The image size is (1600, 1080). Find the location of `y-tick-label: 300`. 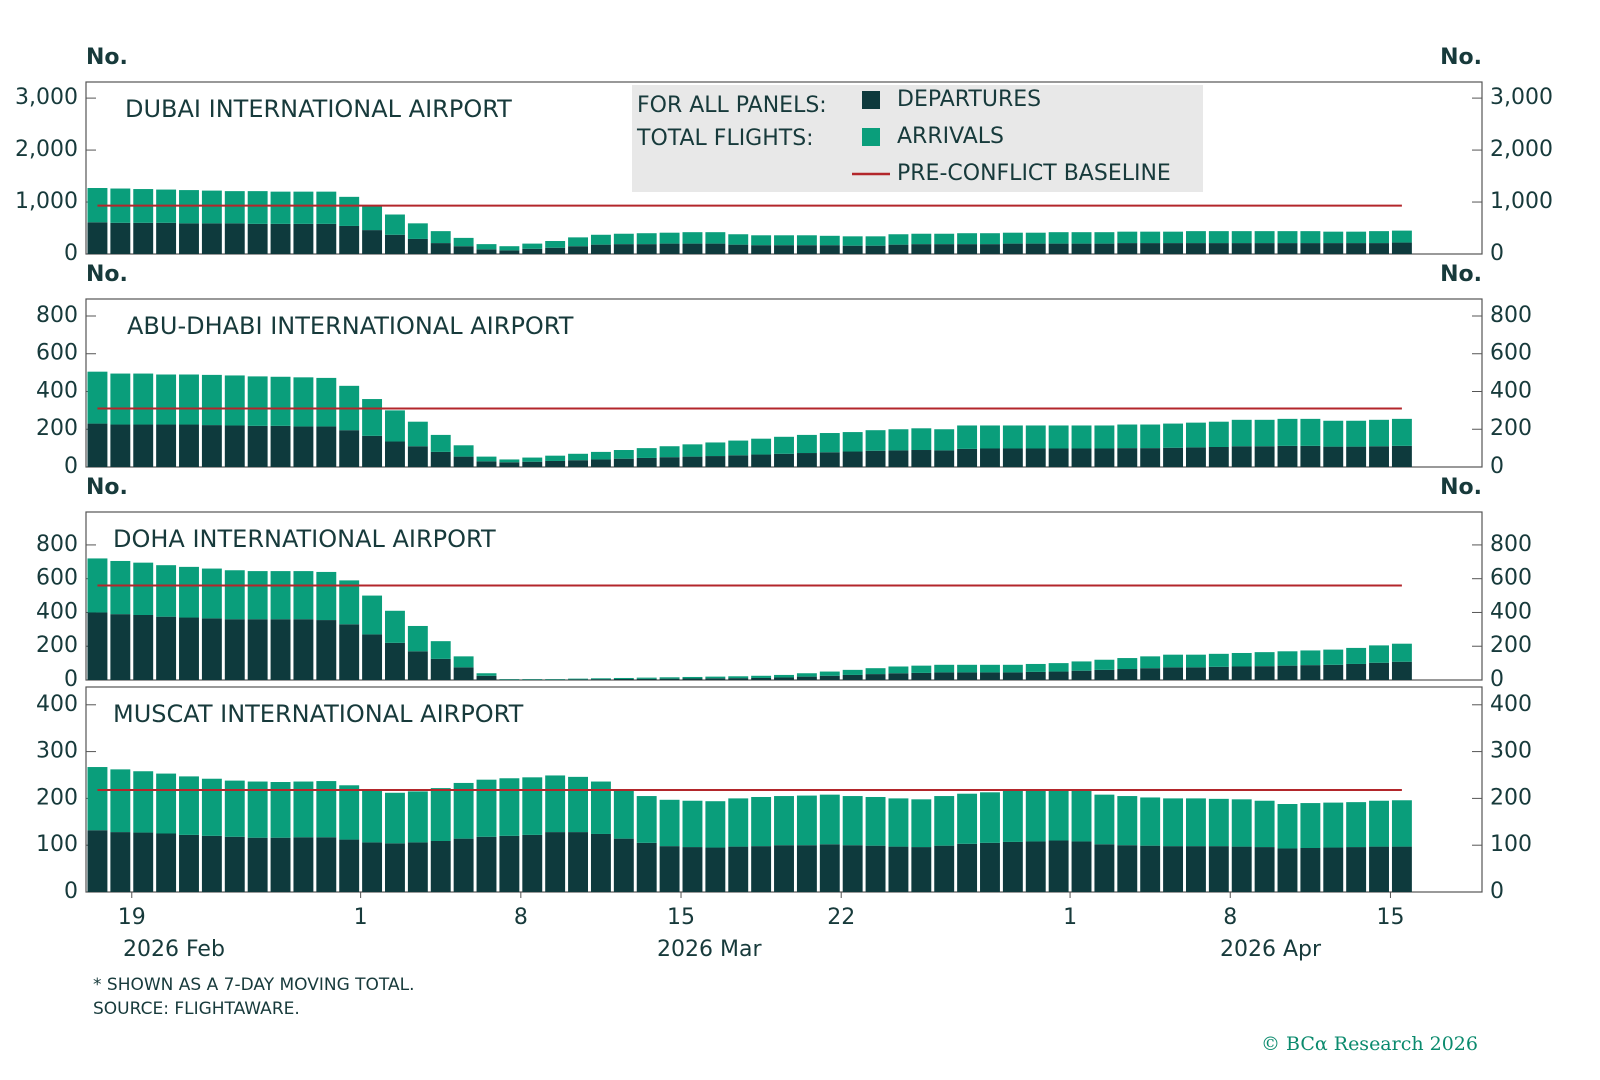

y-tick-label: 300 is located at coordinates (57, 751).